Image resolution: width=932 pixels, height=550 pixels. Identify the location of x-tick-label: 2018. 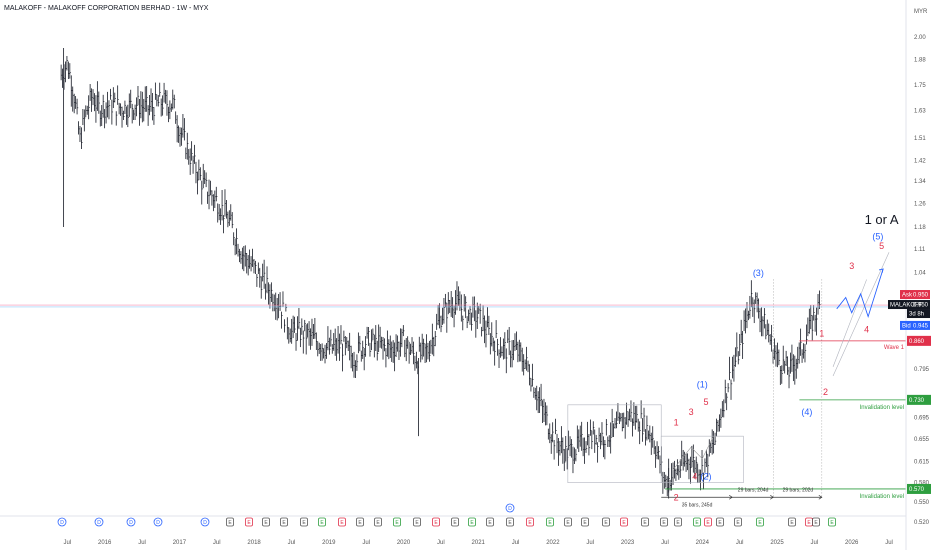
(254, 543).